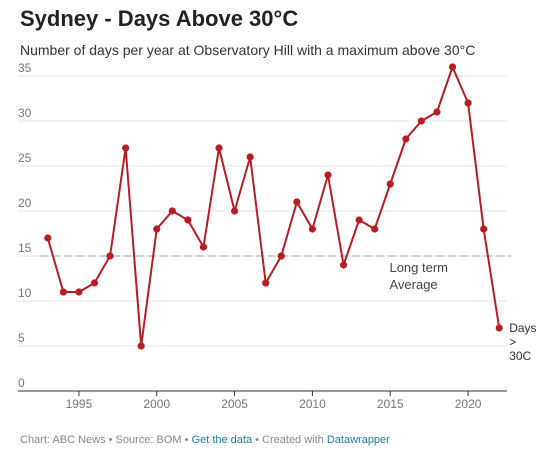 Image resolution: width=551 pixels, height=458 pixels. Describe the element at coordinates (25, 225) in the screenshot. I see `y-axis-ticks: 0 5 10 15 20 25 30 35` at that location.